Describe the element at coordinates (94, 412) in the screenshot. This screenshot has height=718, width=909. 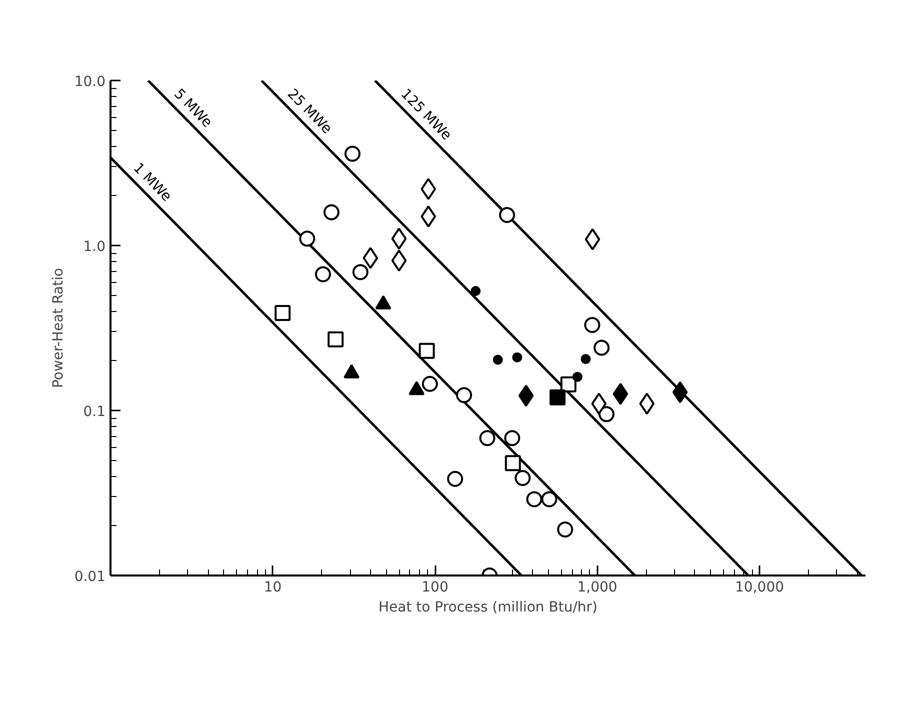
I see `y-tick-label: 0.1` at that location.